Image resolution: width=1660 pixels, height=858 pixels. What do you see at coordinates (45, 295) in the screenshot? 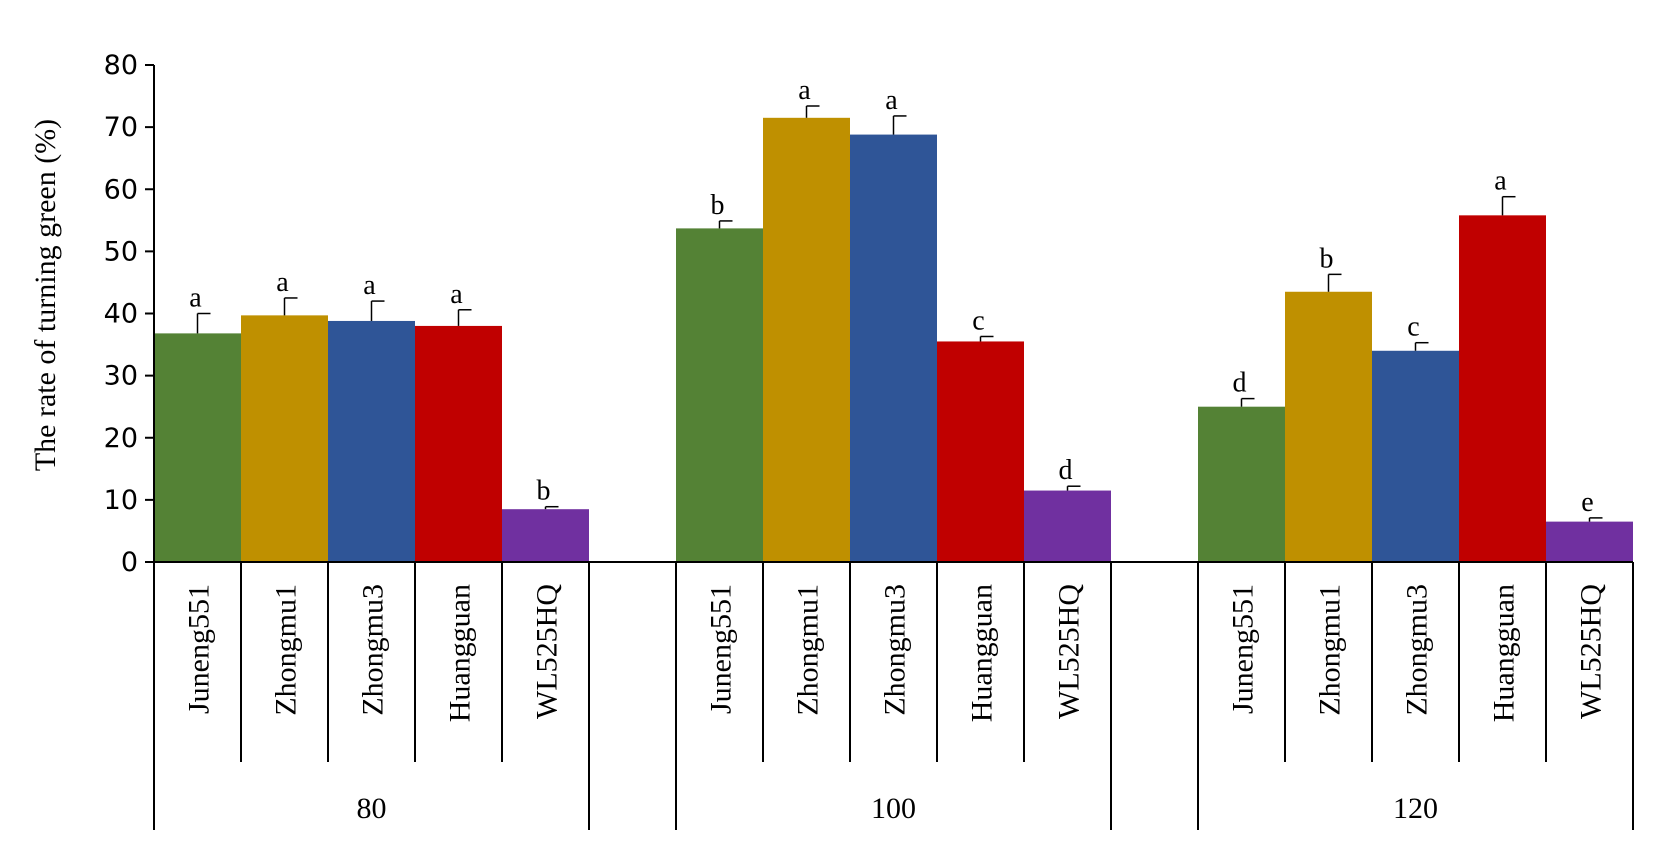
I see `y-axis-title: The rate of turning green (%)` at bounding box center [45, 295].